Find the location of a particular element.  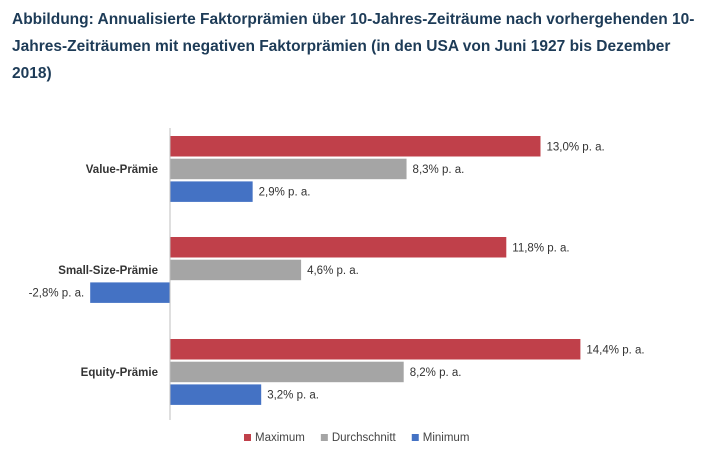

bar-value-pr-mie-minimum is located at coordinates (211, 191).